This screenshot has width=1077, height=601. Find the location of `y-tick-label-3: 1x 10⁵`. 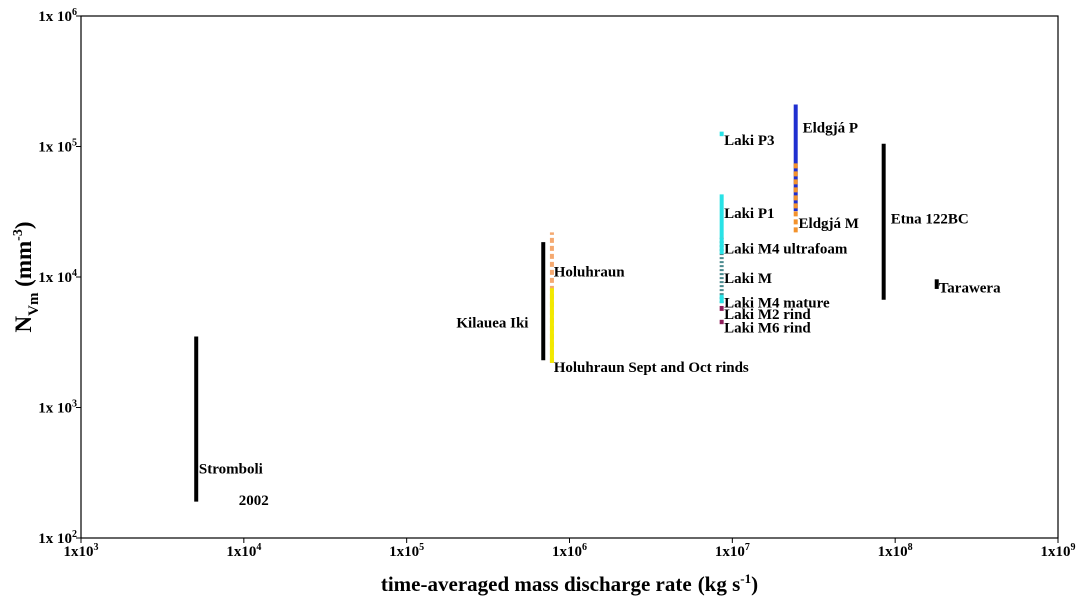

y-tick-label-3: 1x 10⁵ is located at coordinates (57, 147).